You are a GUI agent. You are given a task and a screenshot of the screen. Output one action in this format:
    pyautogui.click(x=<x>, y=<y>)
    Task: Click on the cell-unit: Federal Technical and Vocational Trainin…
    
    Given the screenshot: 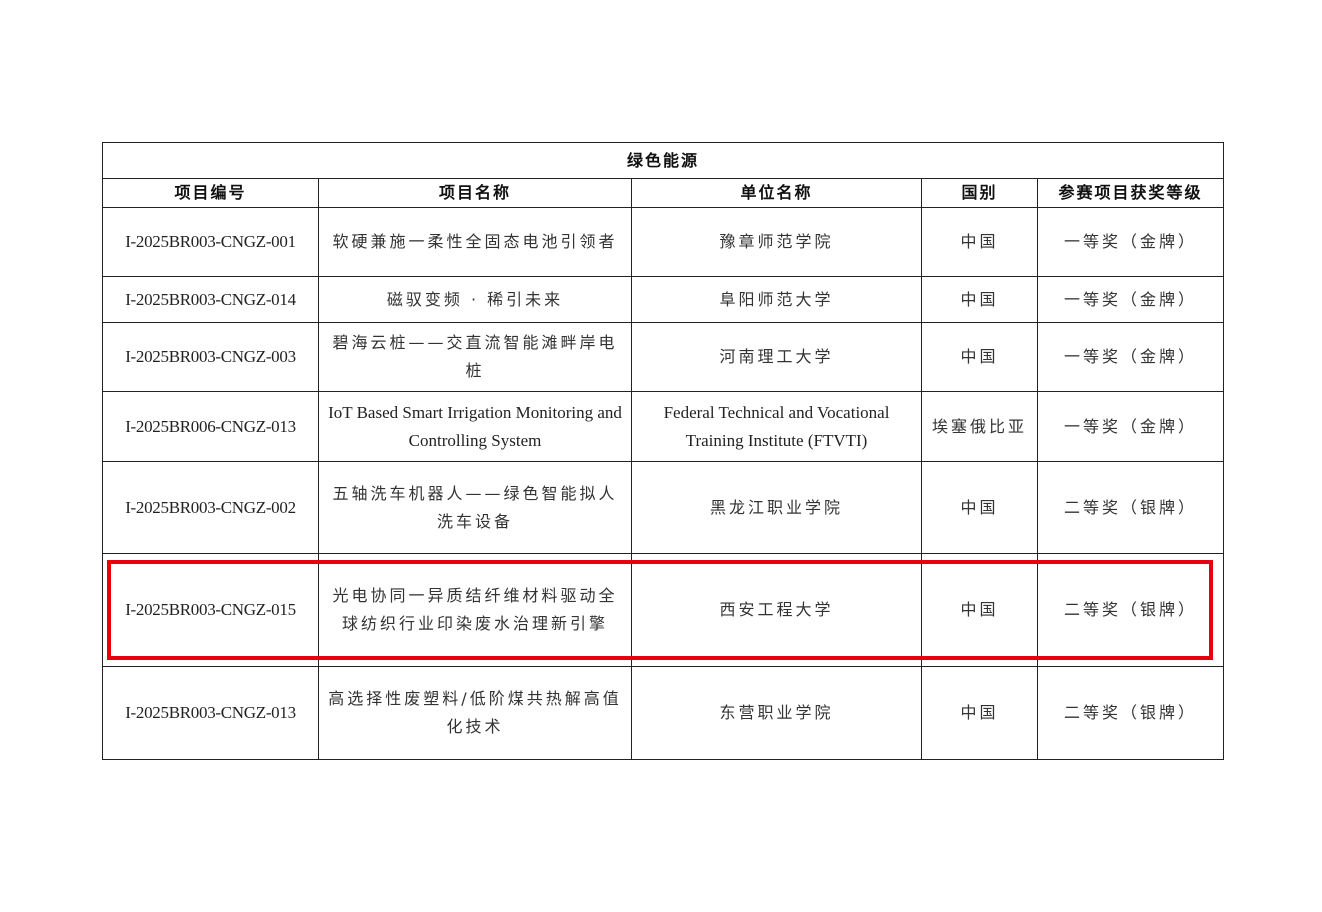 What is the action you would take?
    pyautogui.click(x=776, y=426)
    